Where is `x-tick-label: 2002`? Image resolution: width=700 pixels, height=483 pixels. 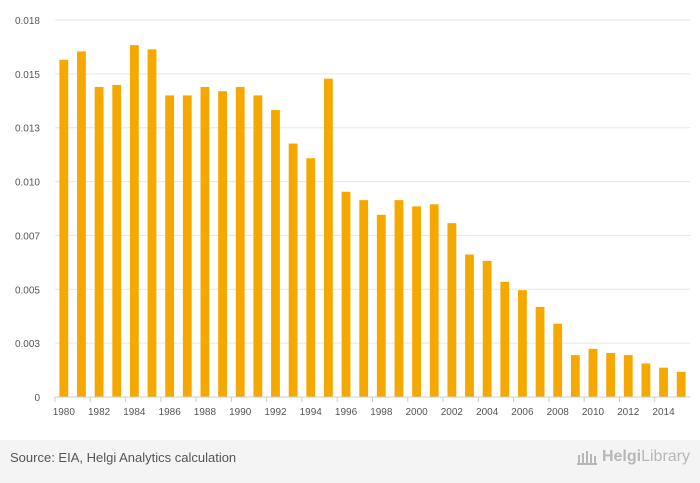 x-tick-label: 2002 is located at coordinates (452, 412).